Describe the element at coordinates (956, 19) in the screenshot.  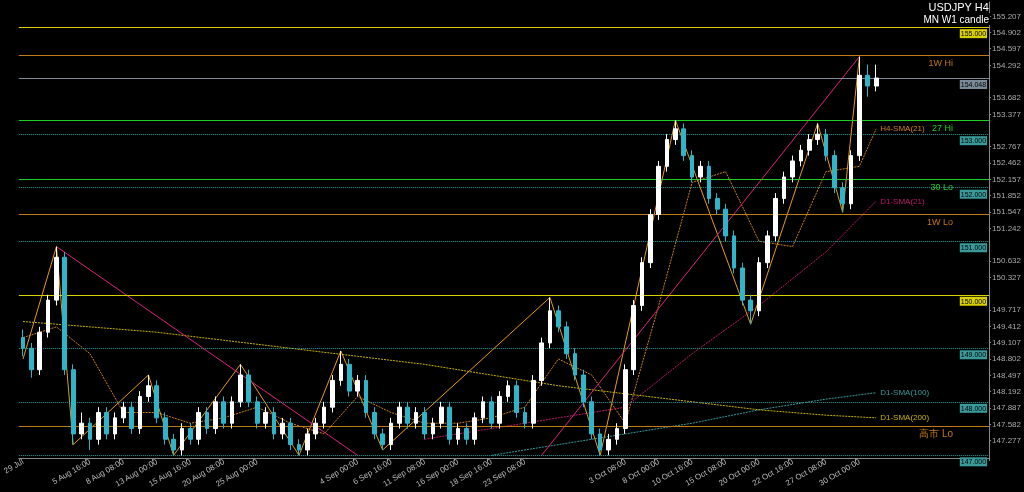
I see `text: MN W1 candle` at that location.